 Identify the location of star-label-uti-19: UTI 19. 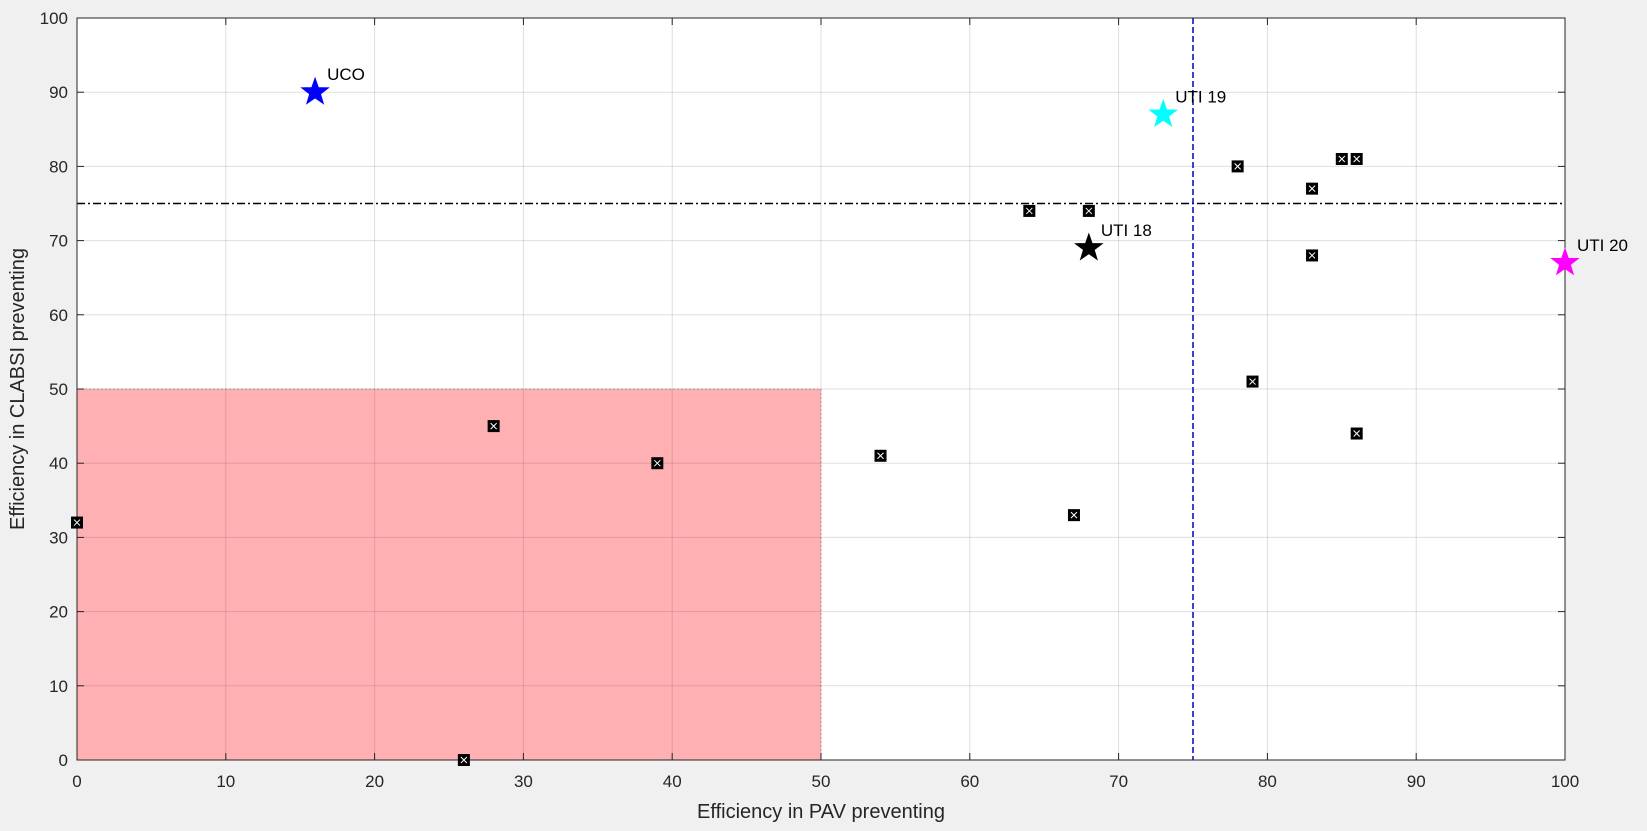
(1200, 96).